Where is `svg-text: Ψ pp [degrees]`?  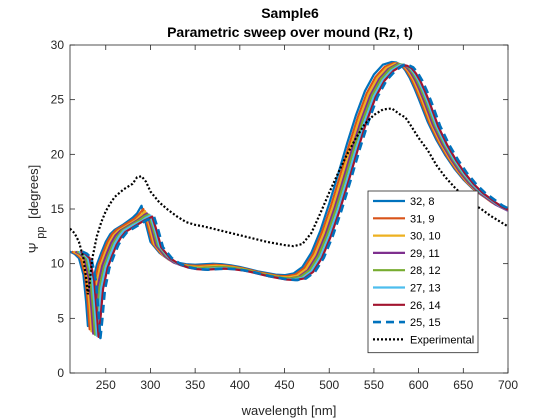
svg-text: Ψ pp [degrees] is located at coordinates (36, 209).